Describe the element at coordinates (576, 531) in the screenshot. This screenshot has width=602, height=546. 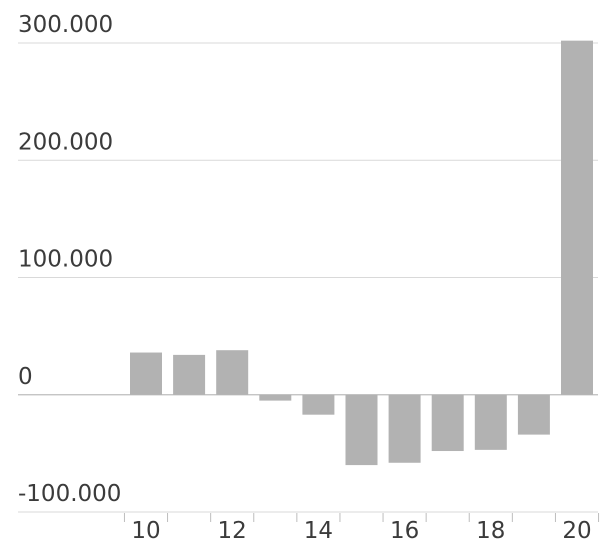
I see `x-tick-label: 20` at that location.